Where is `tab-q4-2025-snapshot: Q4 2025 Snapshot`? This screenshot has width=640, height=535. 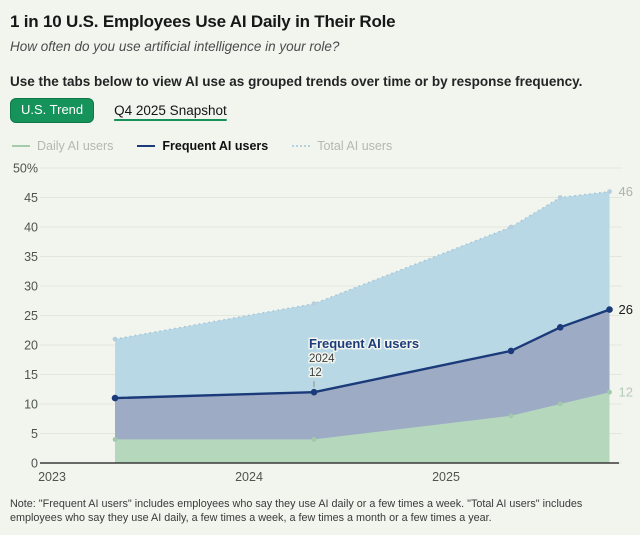 tab-q4-2025-snapshot: Q4 2025 Snapshot is located at coordinates (170, 110).